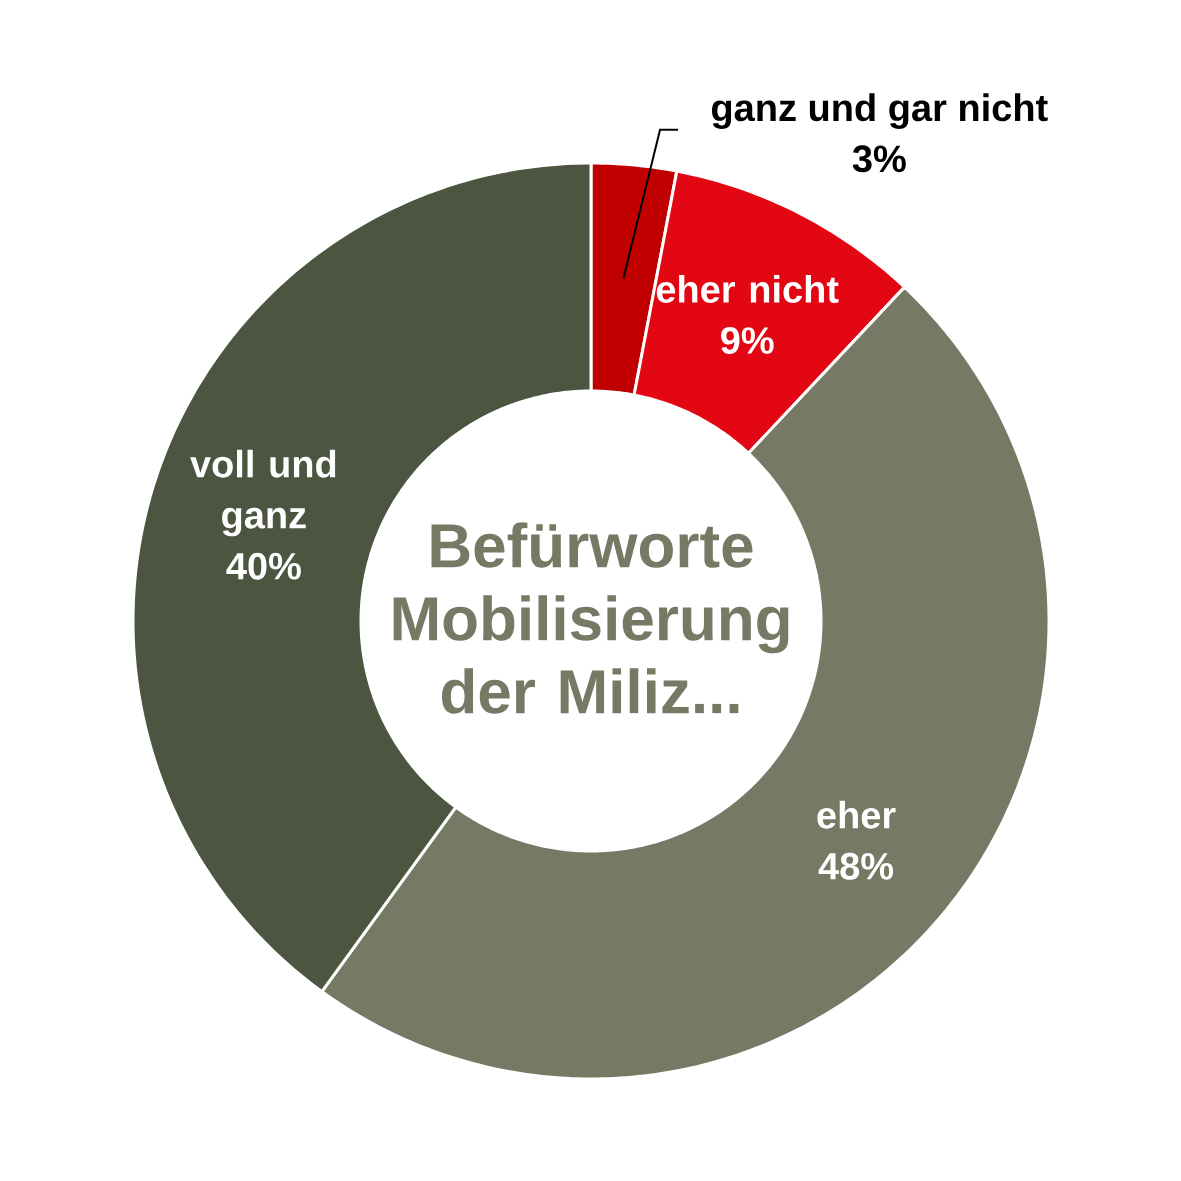 The image size is (1181, 1181). What do you see at coordinates (880, 111) in the screenshot?
I see `slice-label: ganz und gar nicht` at bounding box center [880, 111].